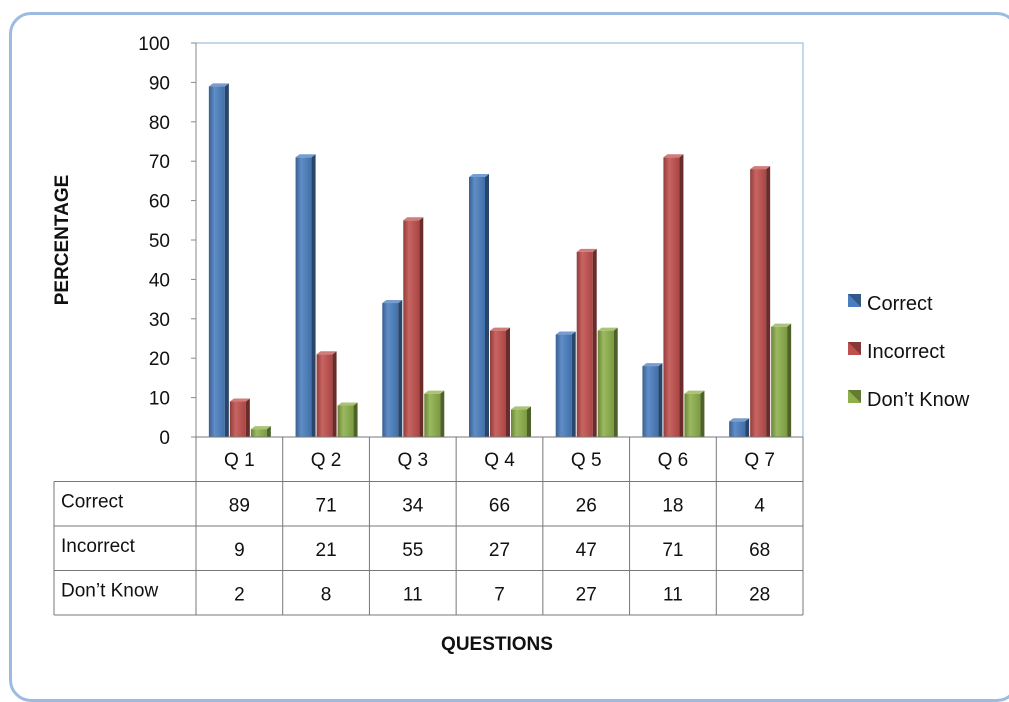 This screenshot has height=702, width=1009. What do you see at coordinates (896, 352) in the screenshot?
I see `legend-item: Incorrect` at bounding box center [896, 352].